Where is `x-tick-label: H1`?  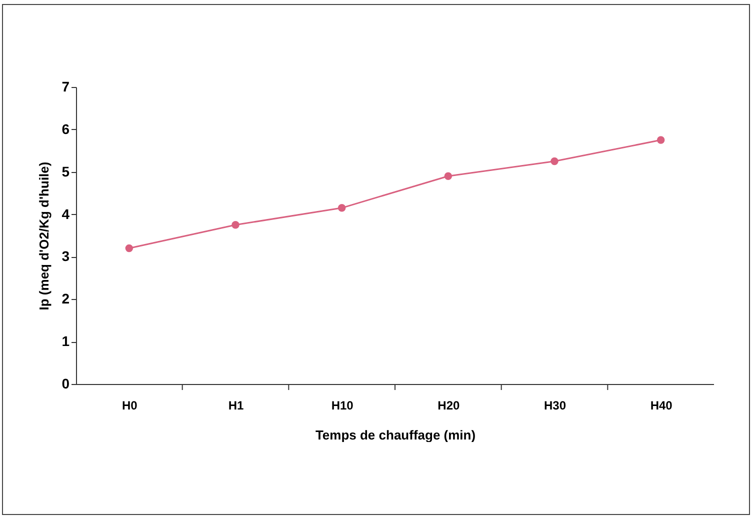 x-tick-label: H1 is located at coordinates (236, 405).